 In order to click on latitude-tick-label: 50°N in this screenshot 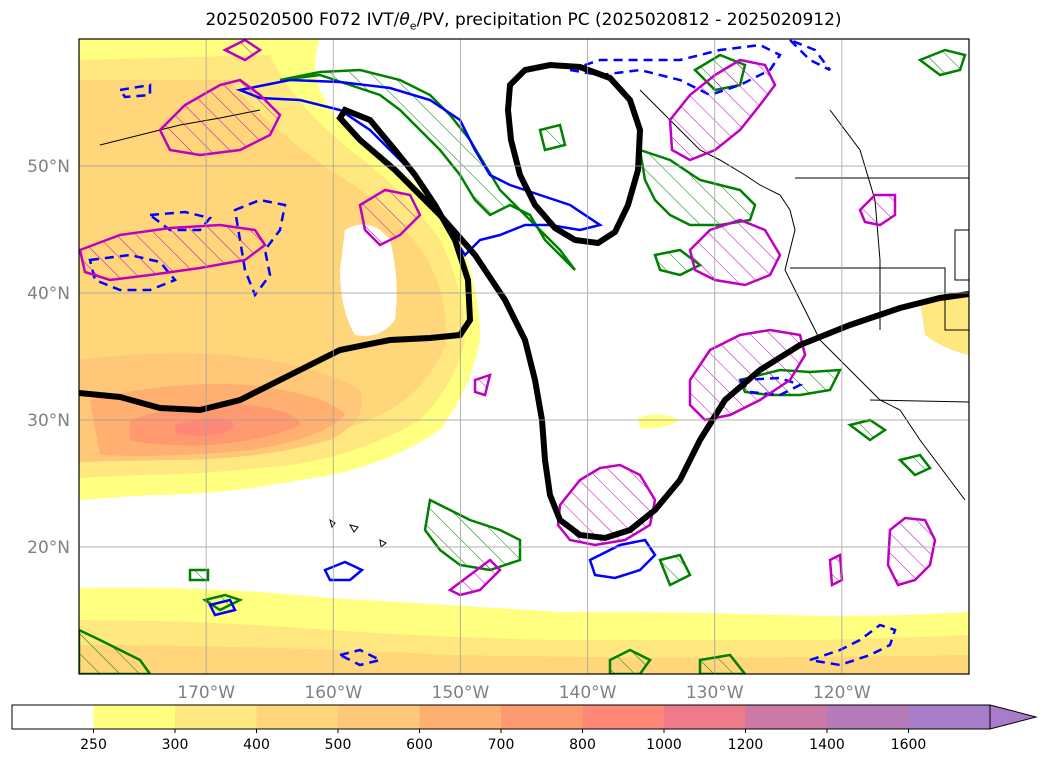, I will do `click(48, 167)`.